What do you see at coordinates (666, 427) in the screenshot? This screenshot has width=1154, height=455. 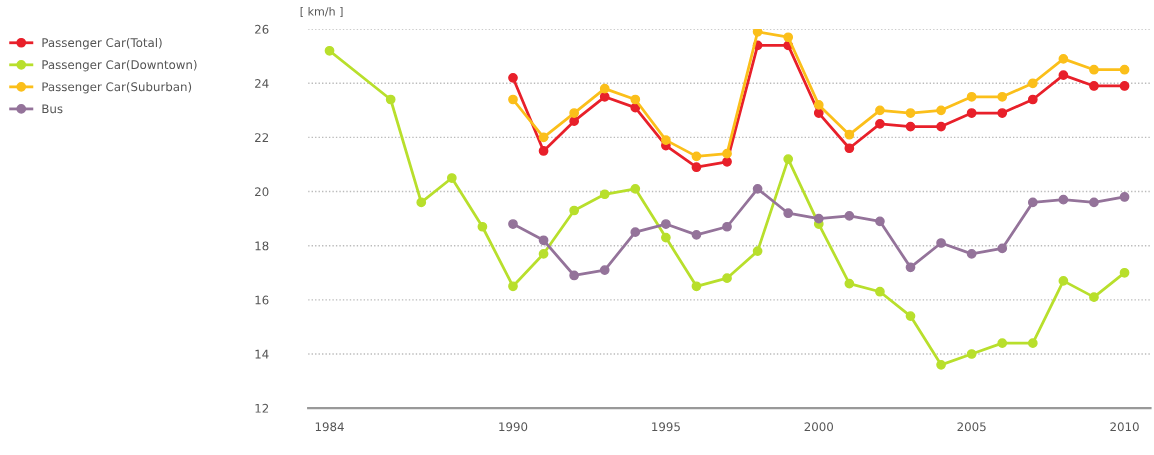 I see `x-tick-label: 1995` at bounding box center [666, 427].